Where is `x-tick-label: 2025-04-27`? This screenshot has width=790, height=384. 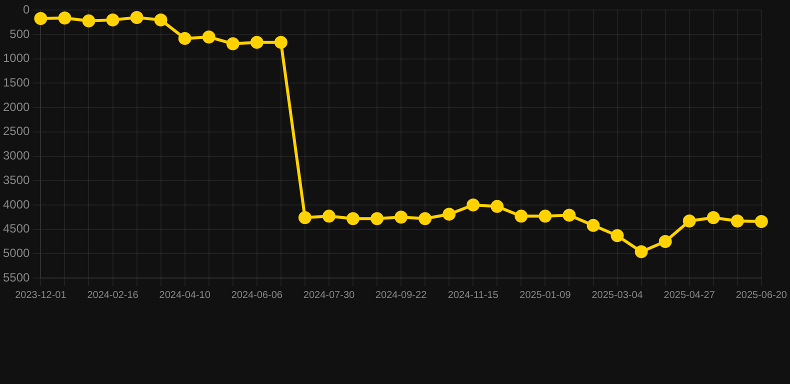 x-tick-label: 2025-04-27 is located at coordinates (690, 295).